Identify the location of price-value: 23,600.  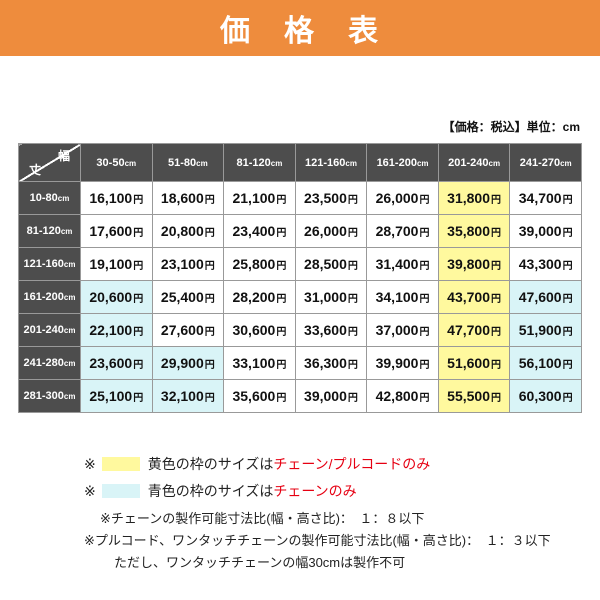
(111, 363).